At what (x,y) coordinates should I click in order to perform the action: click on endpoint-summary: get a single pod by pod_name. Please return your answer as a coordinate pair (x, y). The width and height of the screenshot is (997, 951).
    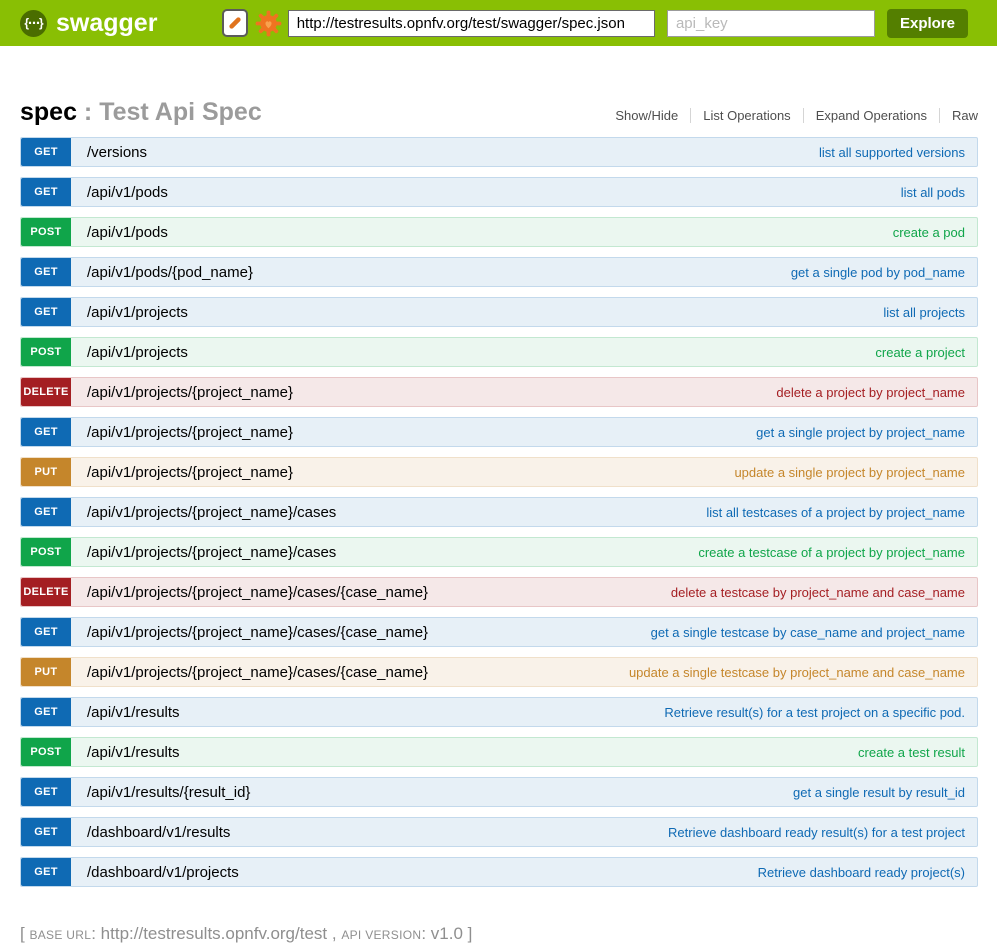
    Looking at the image, I should click on (877, 272).